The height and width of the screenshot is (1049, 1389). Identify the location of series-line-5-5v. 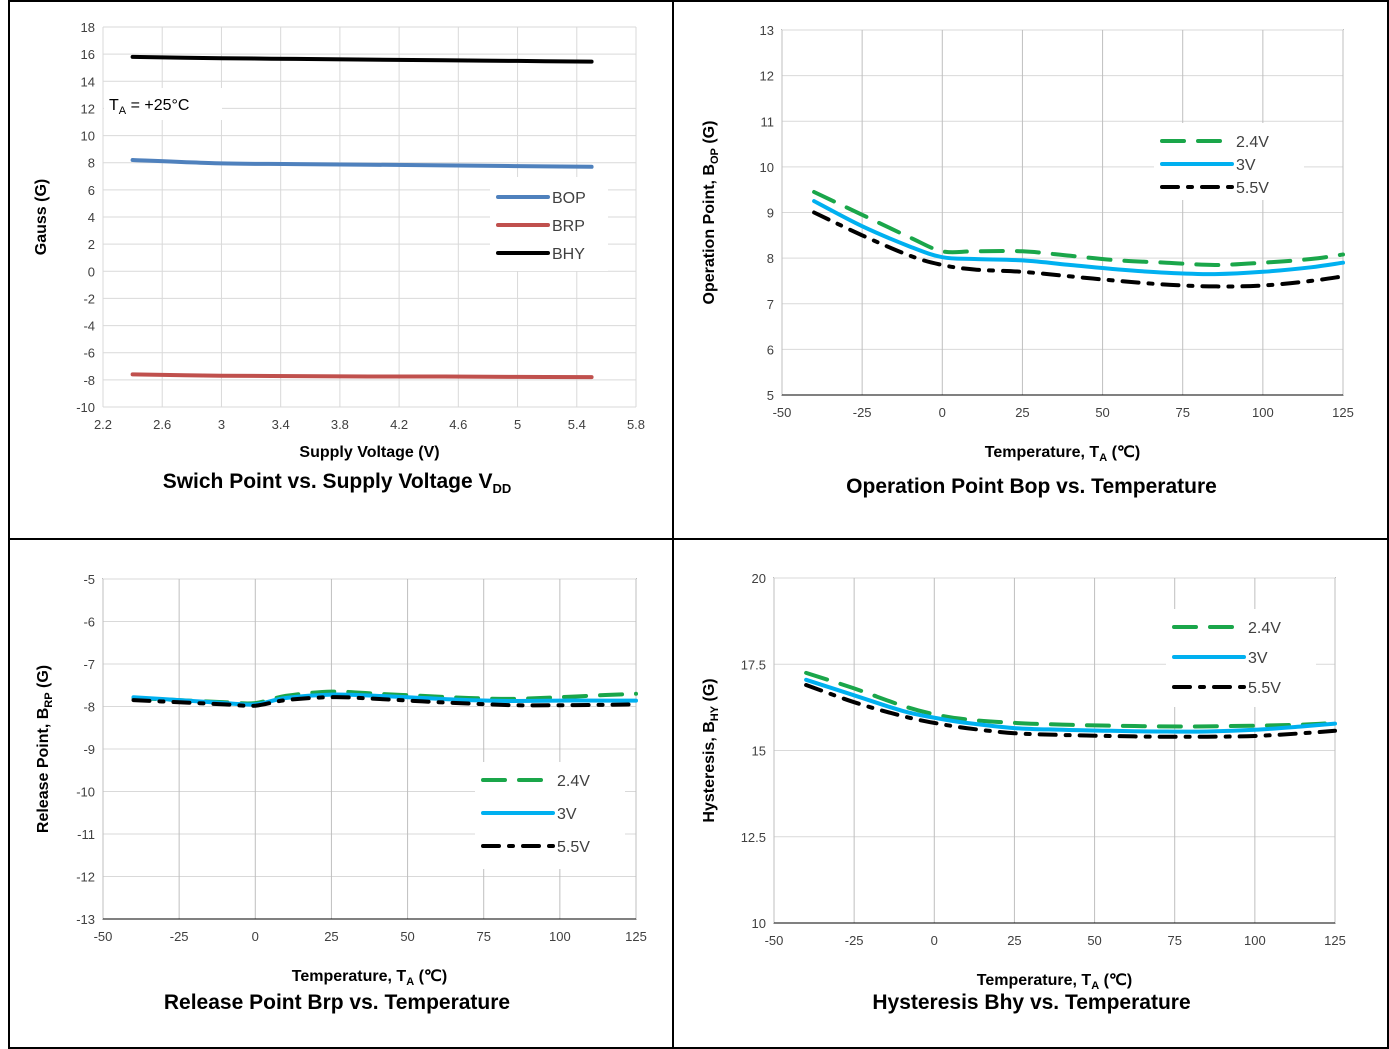
(384, 701).